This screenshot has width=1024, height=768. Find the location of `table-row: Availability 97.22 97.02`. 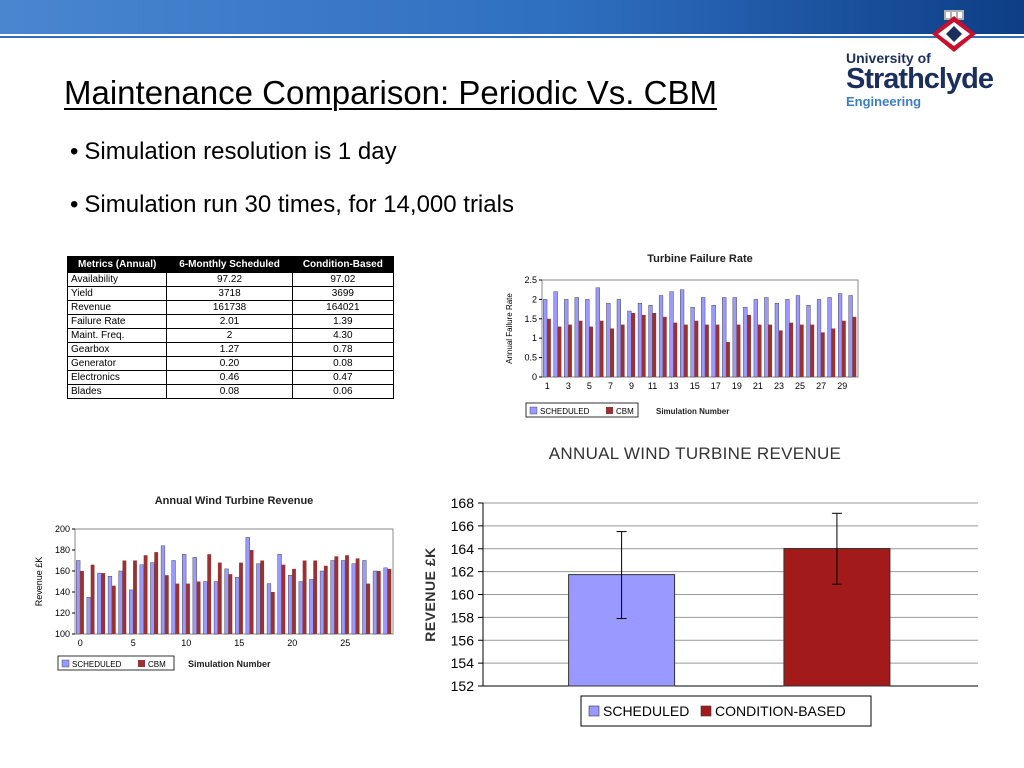

table-row: Availability 97.22 97.02 is located at coordinates (230, 279).